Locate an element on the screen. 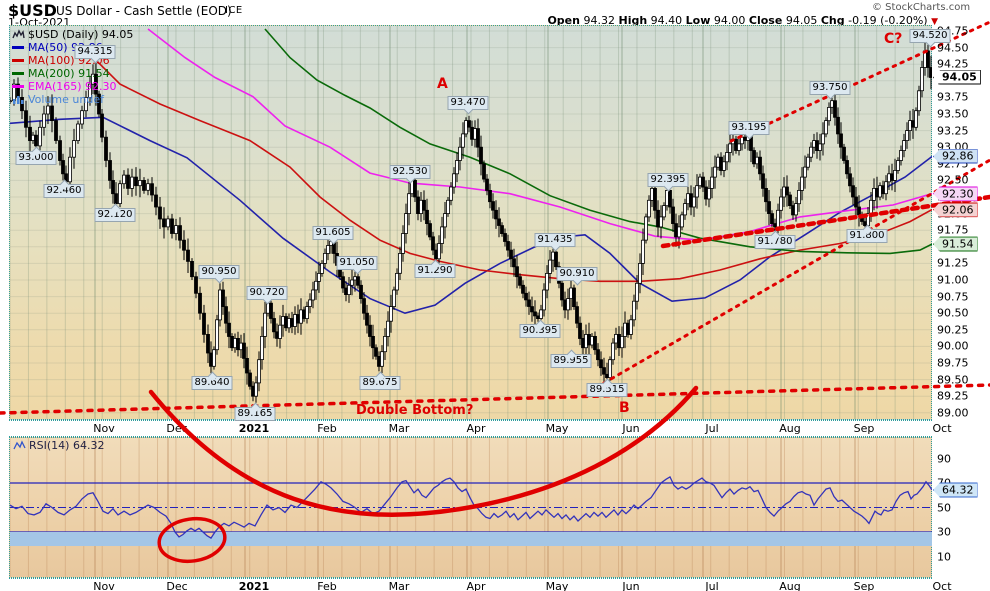 The width and height of the screenshot is (990, 591). price-callout-90.395: 90.395 is located at coordinates (540, 328).